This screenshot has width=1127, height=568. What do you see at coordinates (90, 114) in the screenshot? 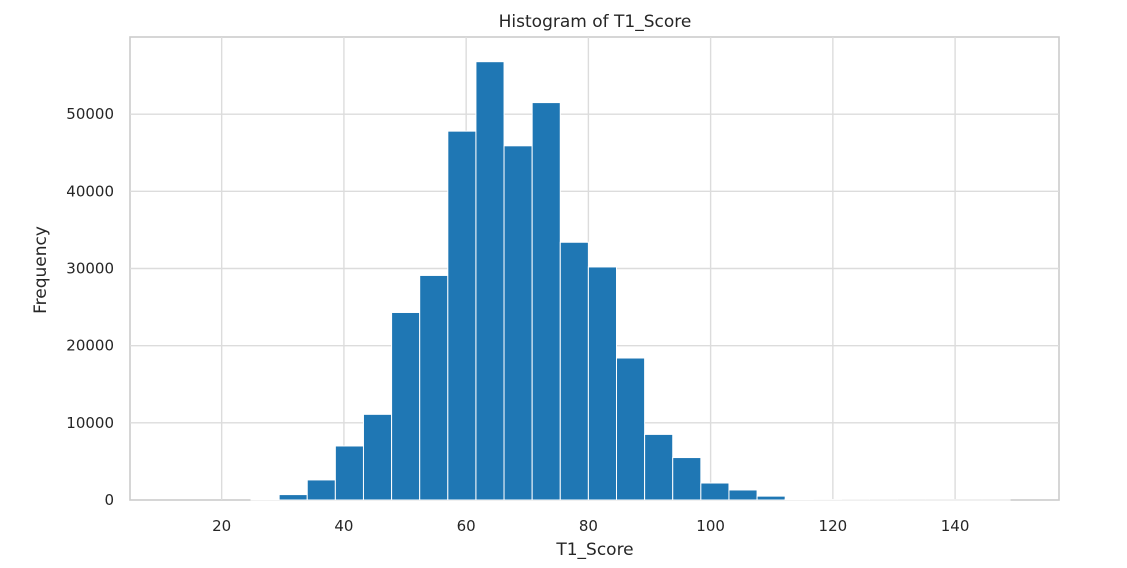
I see `y-tick-label: 50000` at bounding box center [90, 114].